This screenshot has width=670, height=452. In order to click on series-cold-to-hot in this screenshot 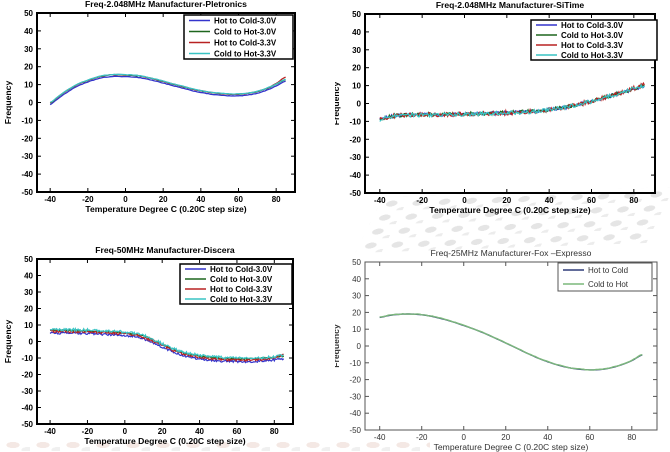, I will do `click(511, 341)`.